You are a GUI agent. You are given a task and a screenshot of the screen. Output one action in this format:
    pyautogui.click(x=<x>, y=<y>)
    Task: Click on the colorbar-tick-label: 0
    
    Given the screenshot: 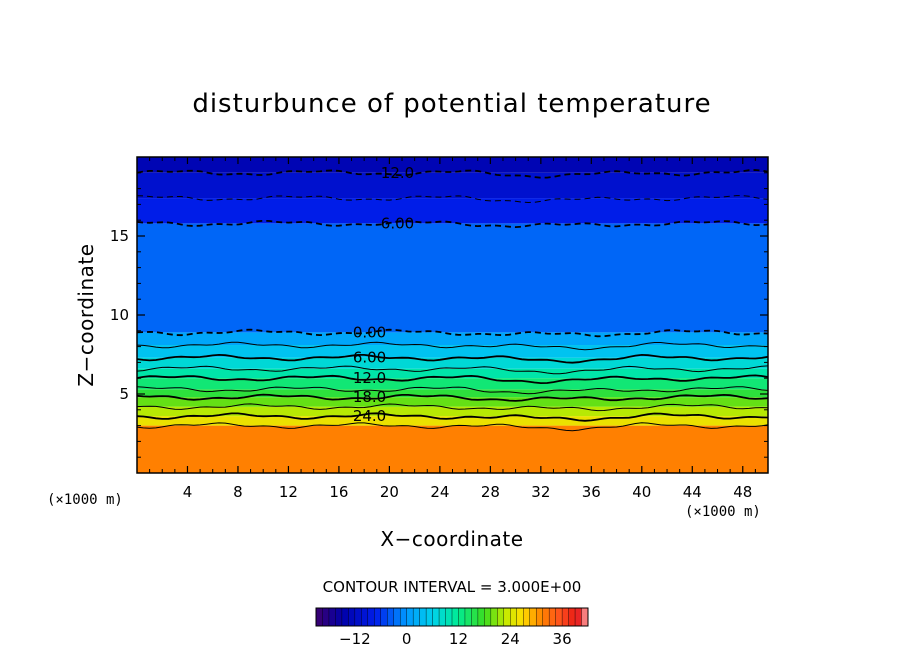 What is the action you would take?
    pyautogui.click(x=407, y=639)
    